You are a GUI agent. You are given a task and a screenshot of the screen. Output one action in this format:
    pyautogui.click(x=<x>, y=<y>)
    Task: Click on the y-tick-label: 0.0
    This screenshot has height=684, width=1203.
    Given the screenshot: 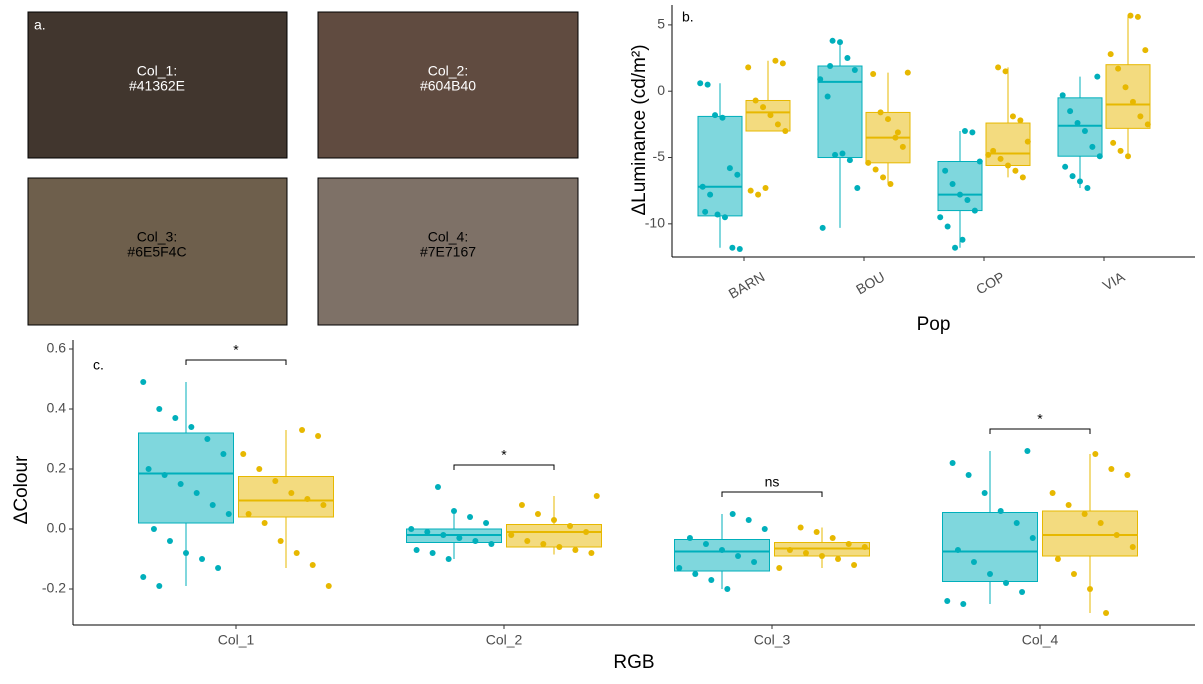 What is the action you would take?
    pyautogui.click(x=57, y=528)
    